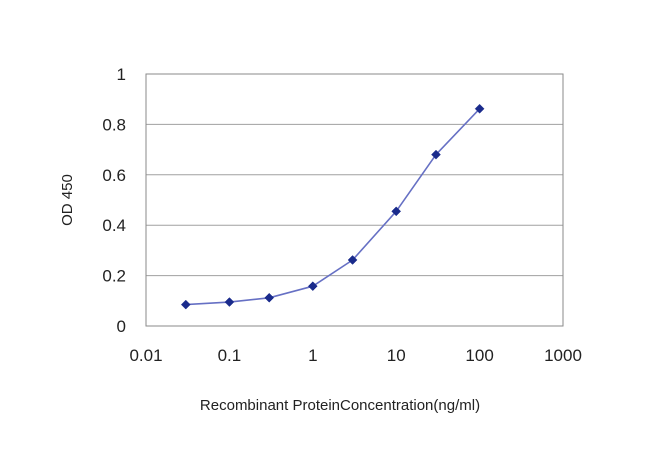 This screenshot has width=650, height=471. Describe the element at coordinates (114, 175) in the screenshot. I see `y-tick-label: 0.6` at that location.